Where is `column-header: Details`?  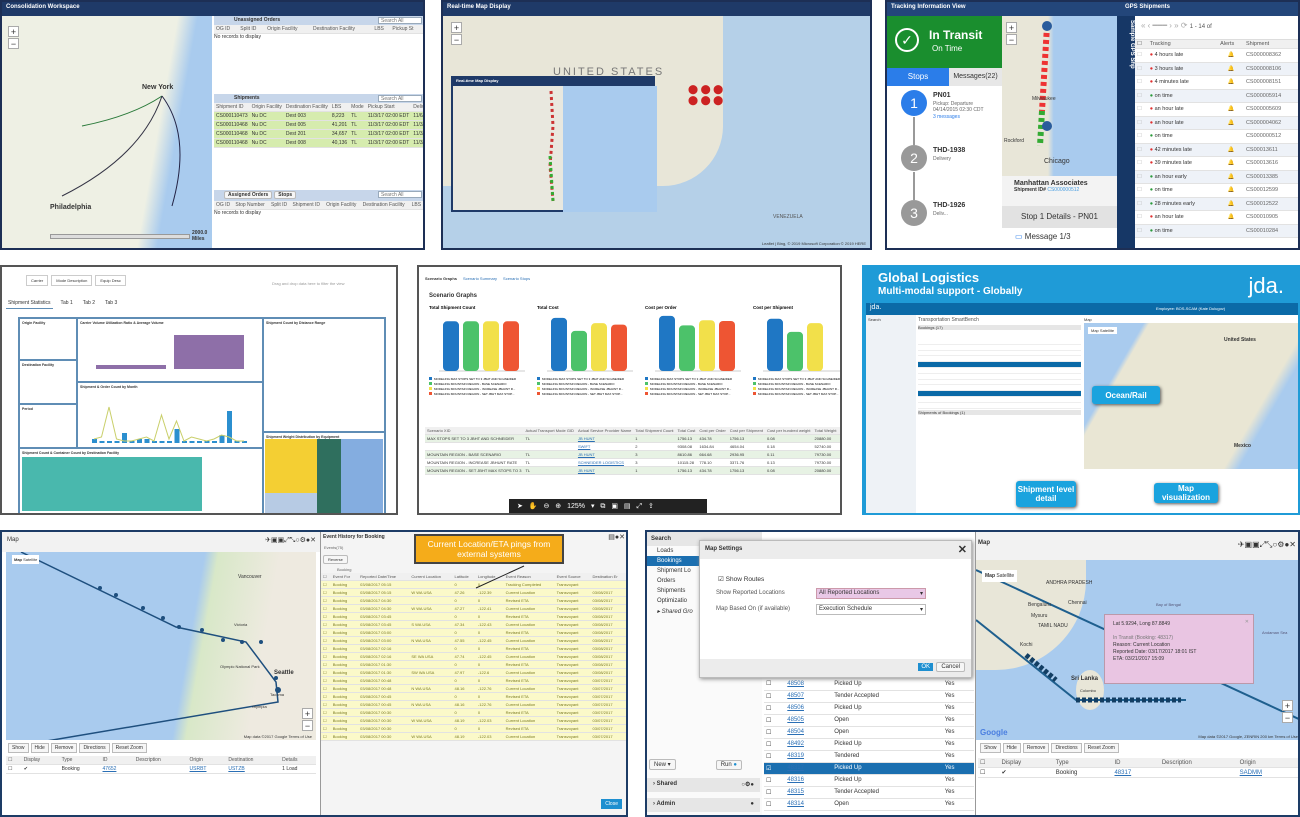
column-header: Details is located at coordinates (298, 760).